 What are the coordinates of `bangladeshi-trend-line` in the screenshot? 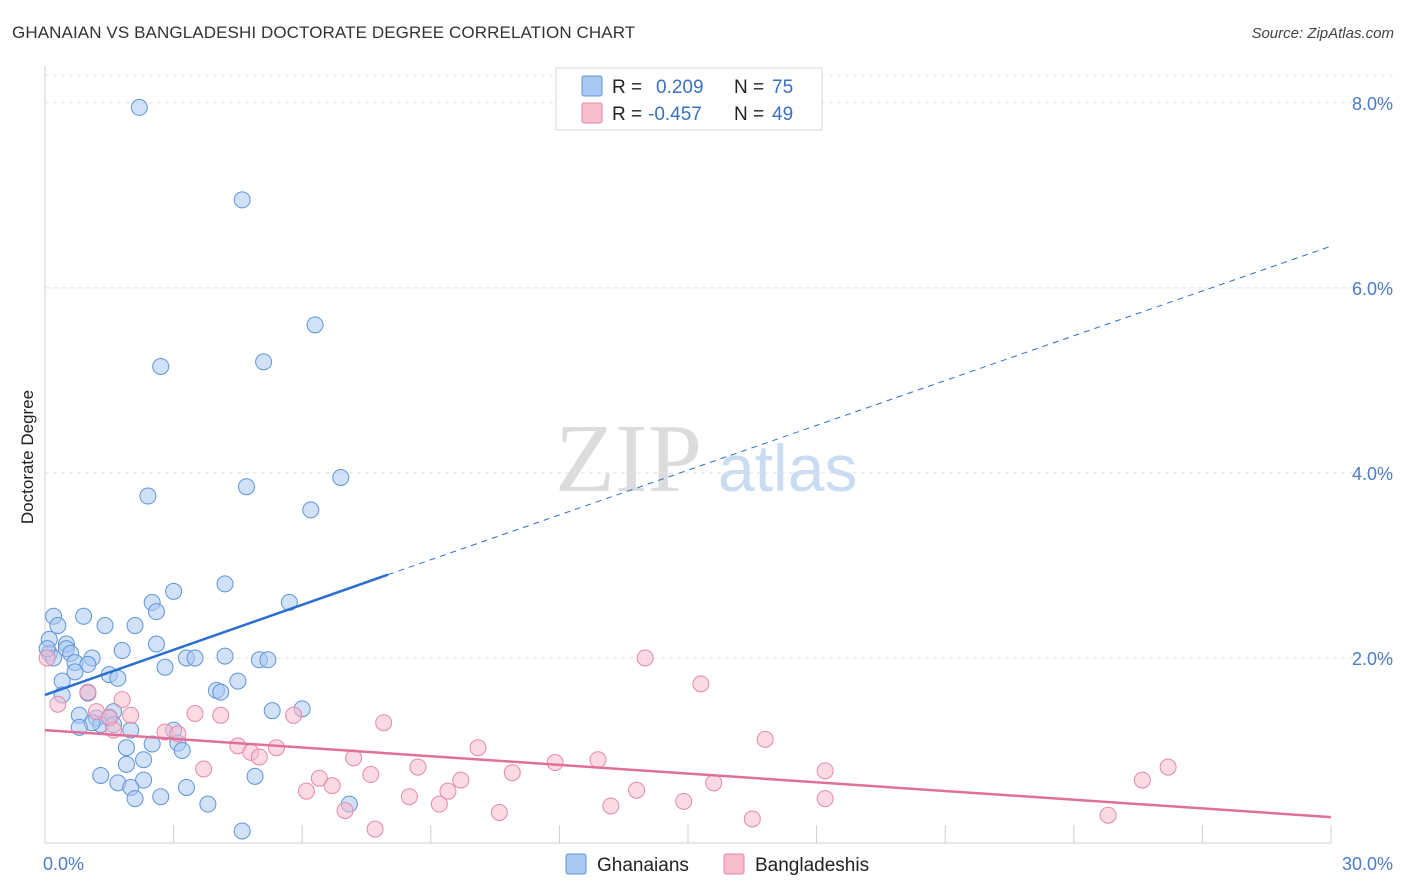 It's located at (688, 773).